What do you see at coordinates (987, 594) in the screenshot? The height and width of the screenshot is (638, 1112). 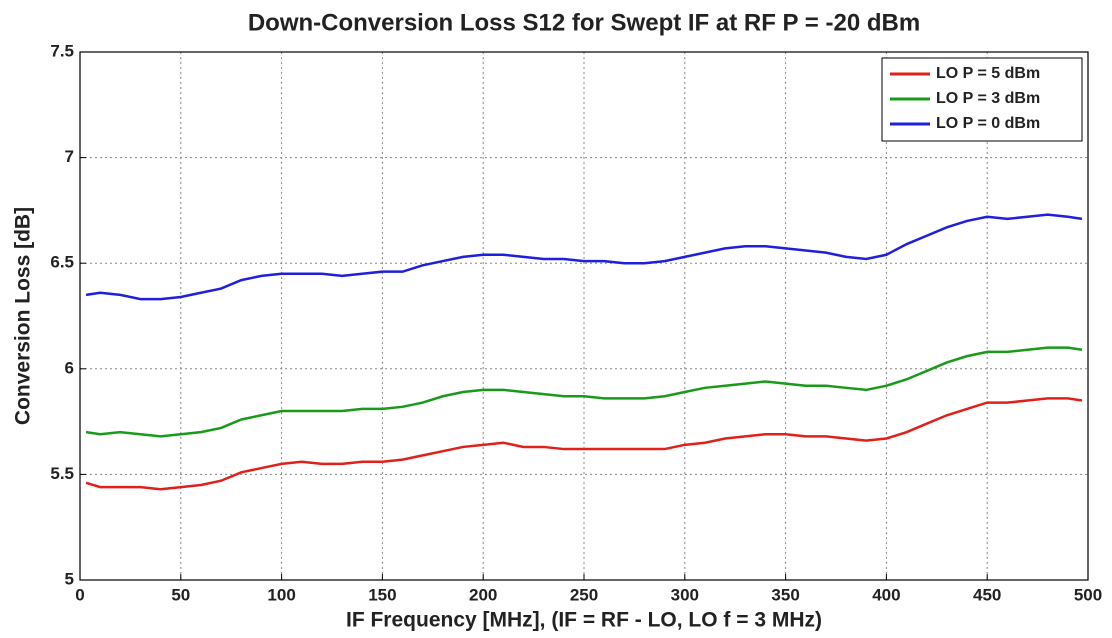 I see `x-tick-label: 450` at bounding box center [987, 594].